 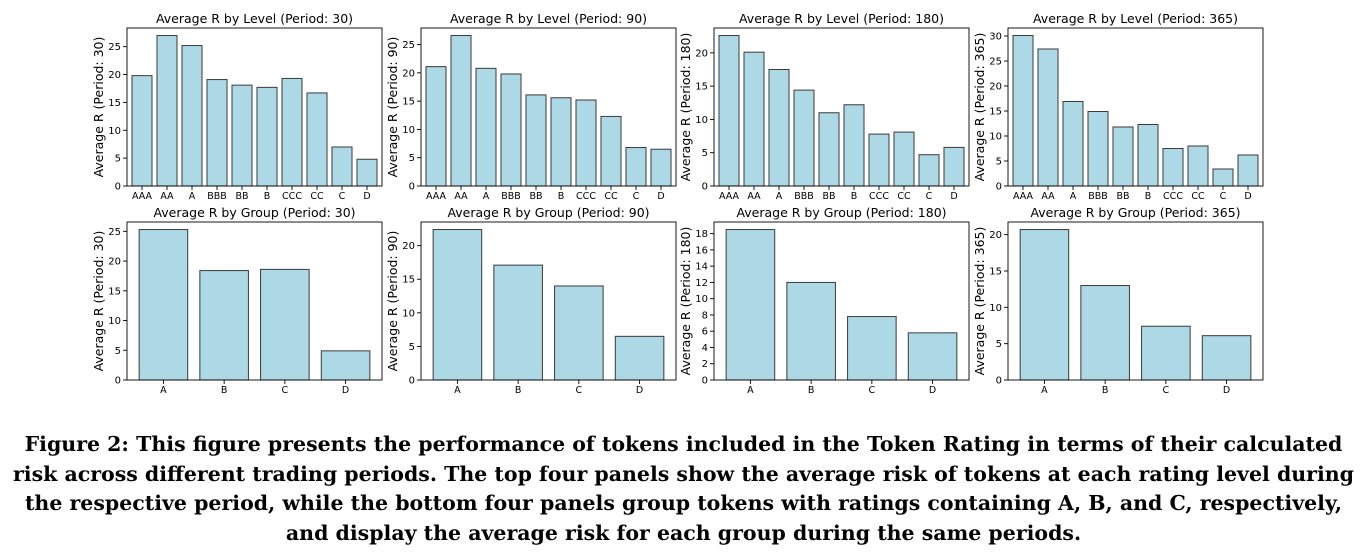 I want to click on y-tick-label: 6, so click(x=705, y=332).